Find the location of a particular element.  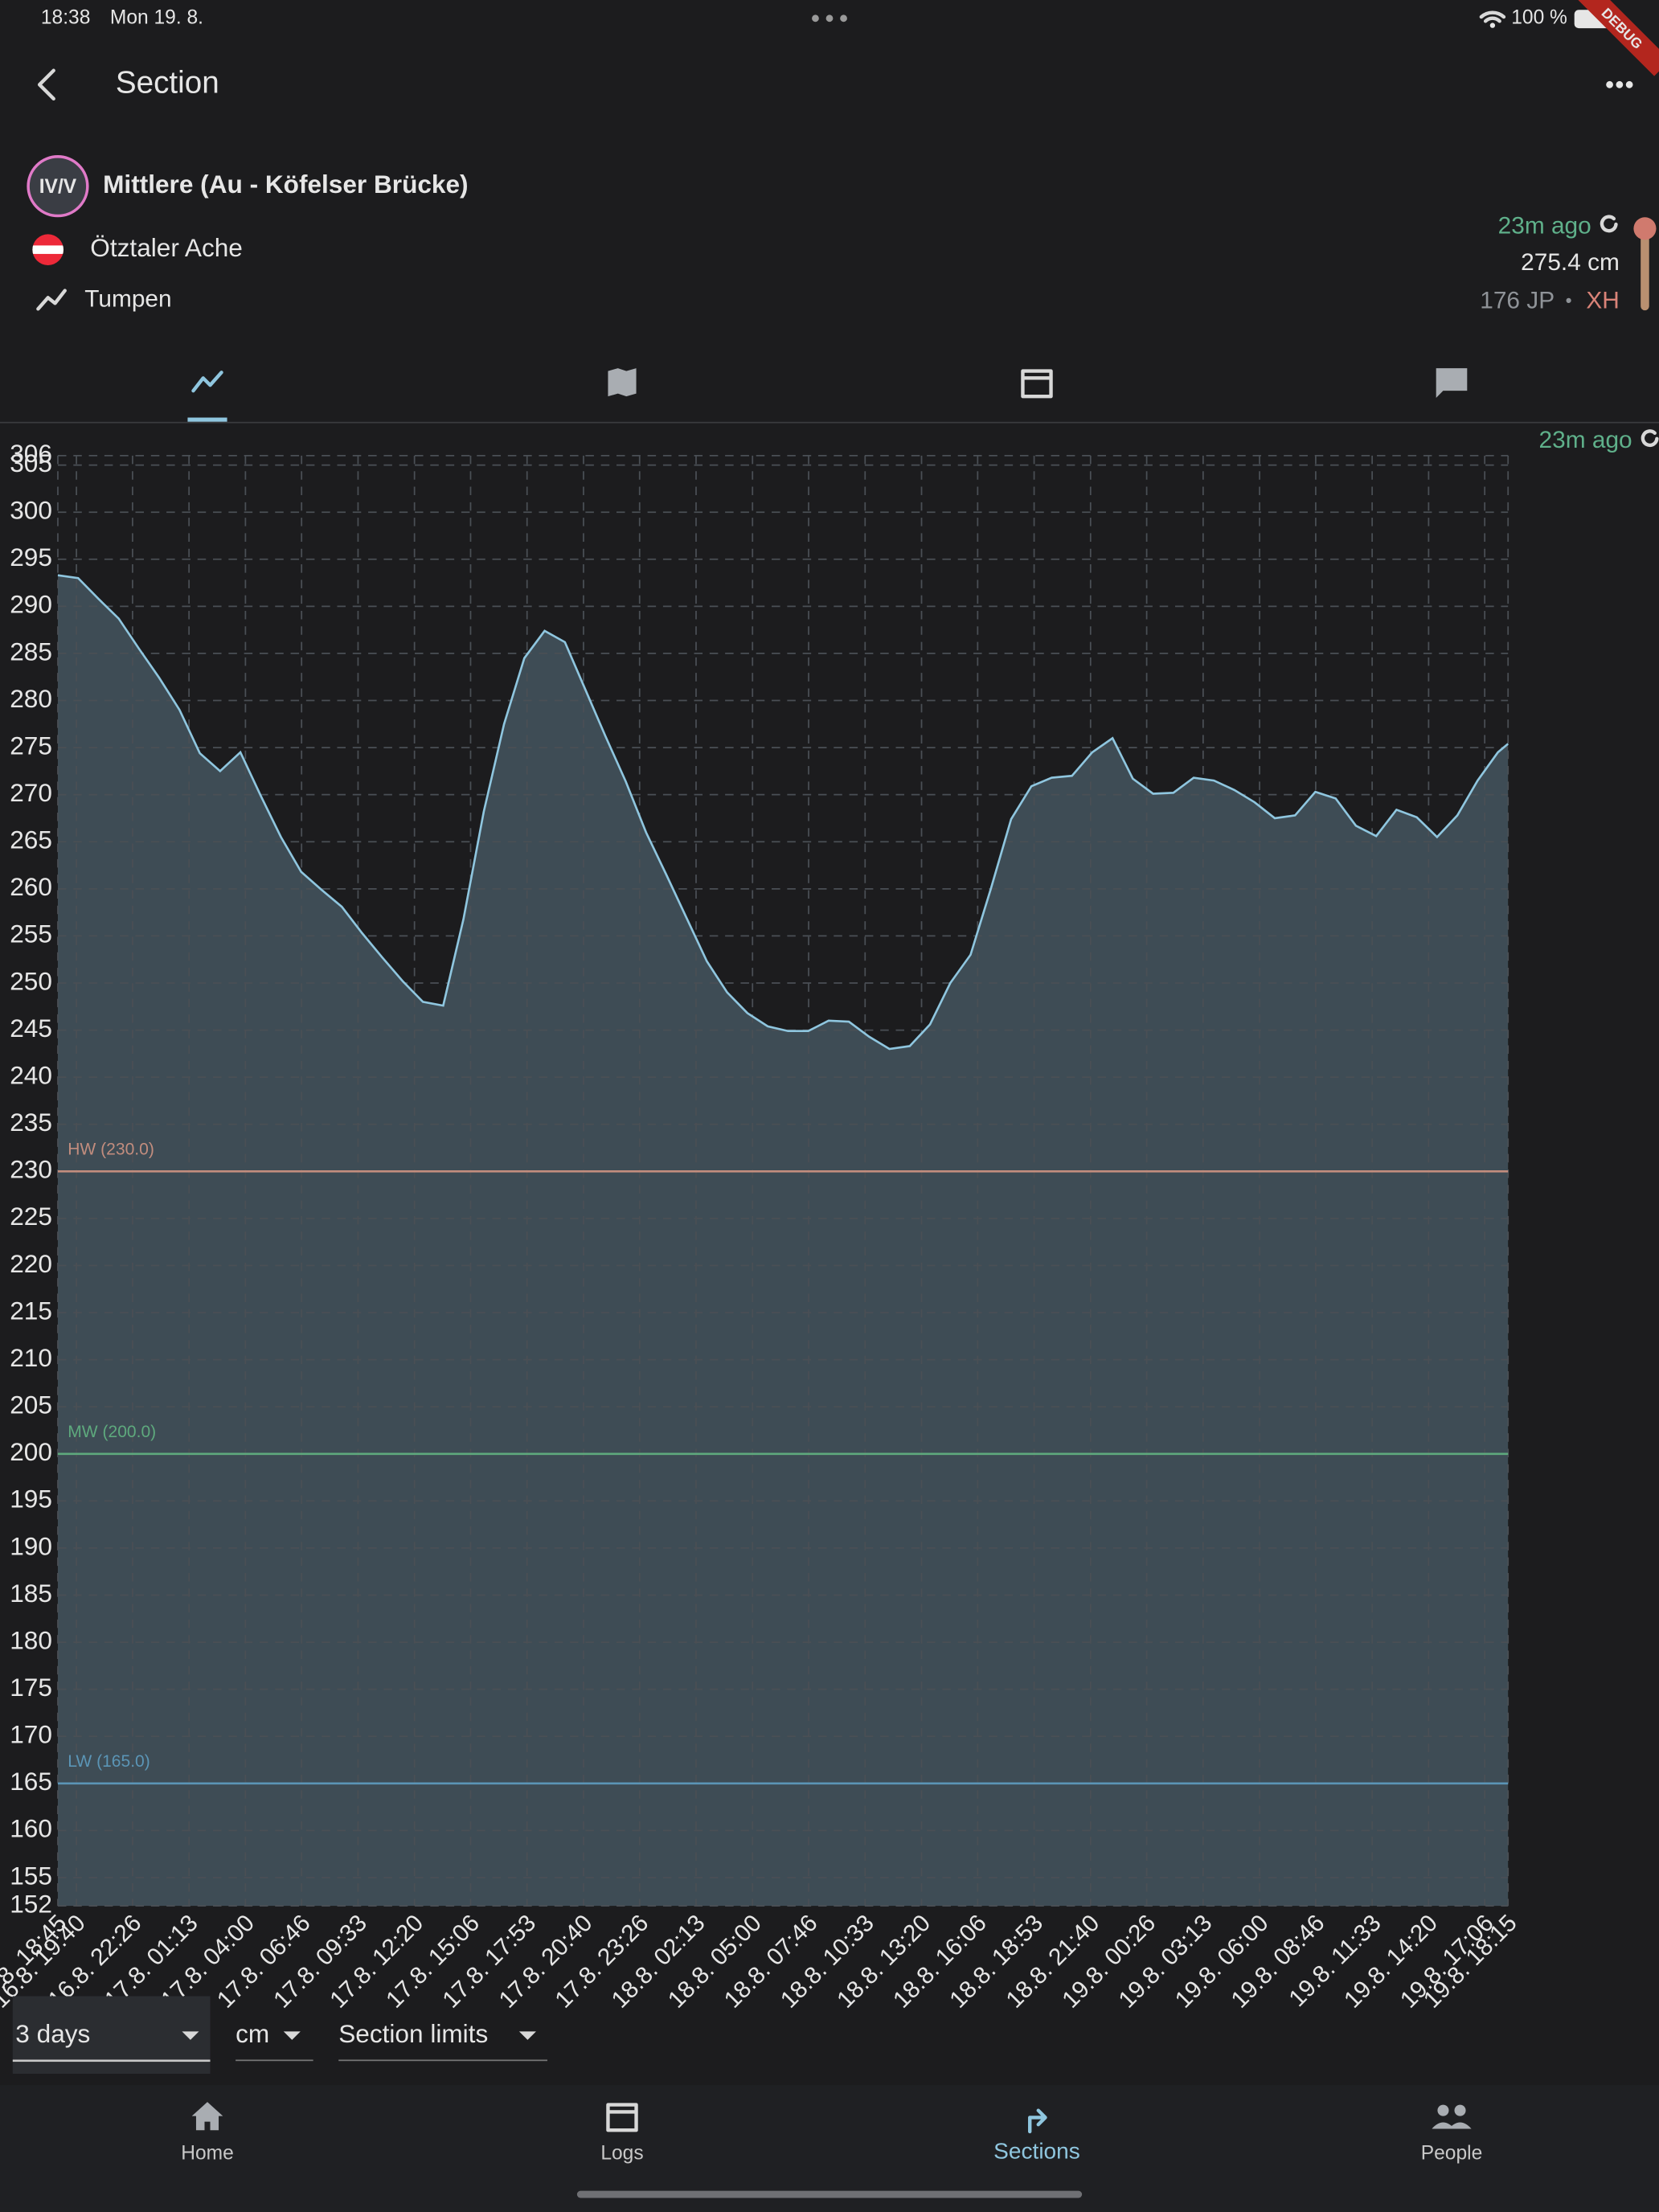

grade-badge is located at coordinates (58, 186).